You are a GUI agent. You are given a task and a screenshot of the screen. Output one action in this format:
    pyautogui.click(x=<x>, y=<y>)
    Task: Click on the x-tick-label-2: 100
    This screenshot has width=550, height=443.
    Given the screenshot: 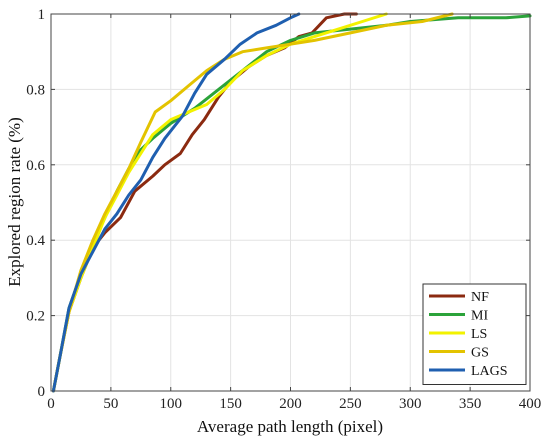 What is the action you would take?
    pyautogui.click(x=171, y=404)
    